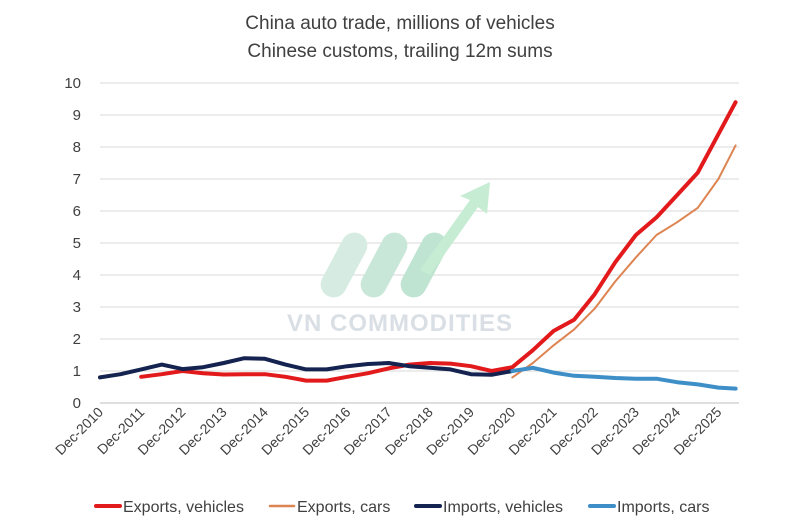  What do you see at coordinates (343, 507) in the screenshot?
I see `legend-label: Exports, cars` at bounding box center [343, 507].